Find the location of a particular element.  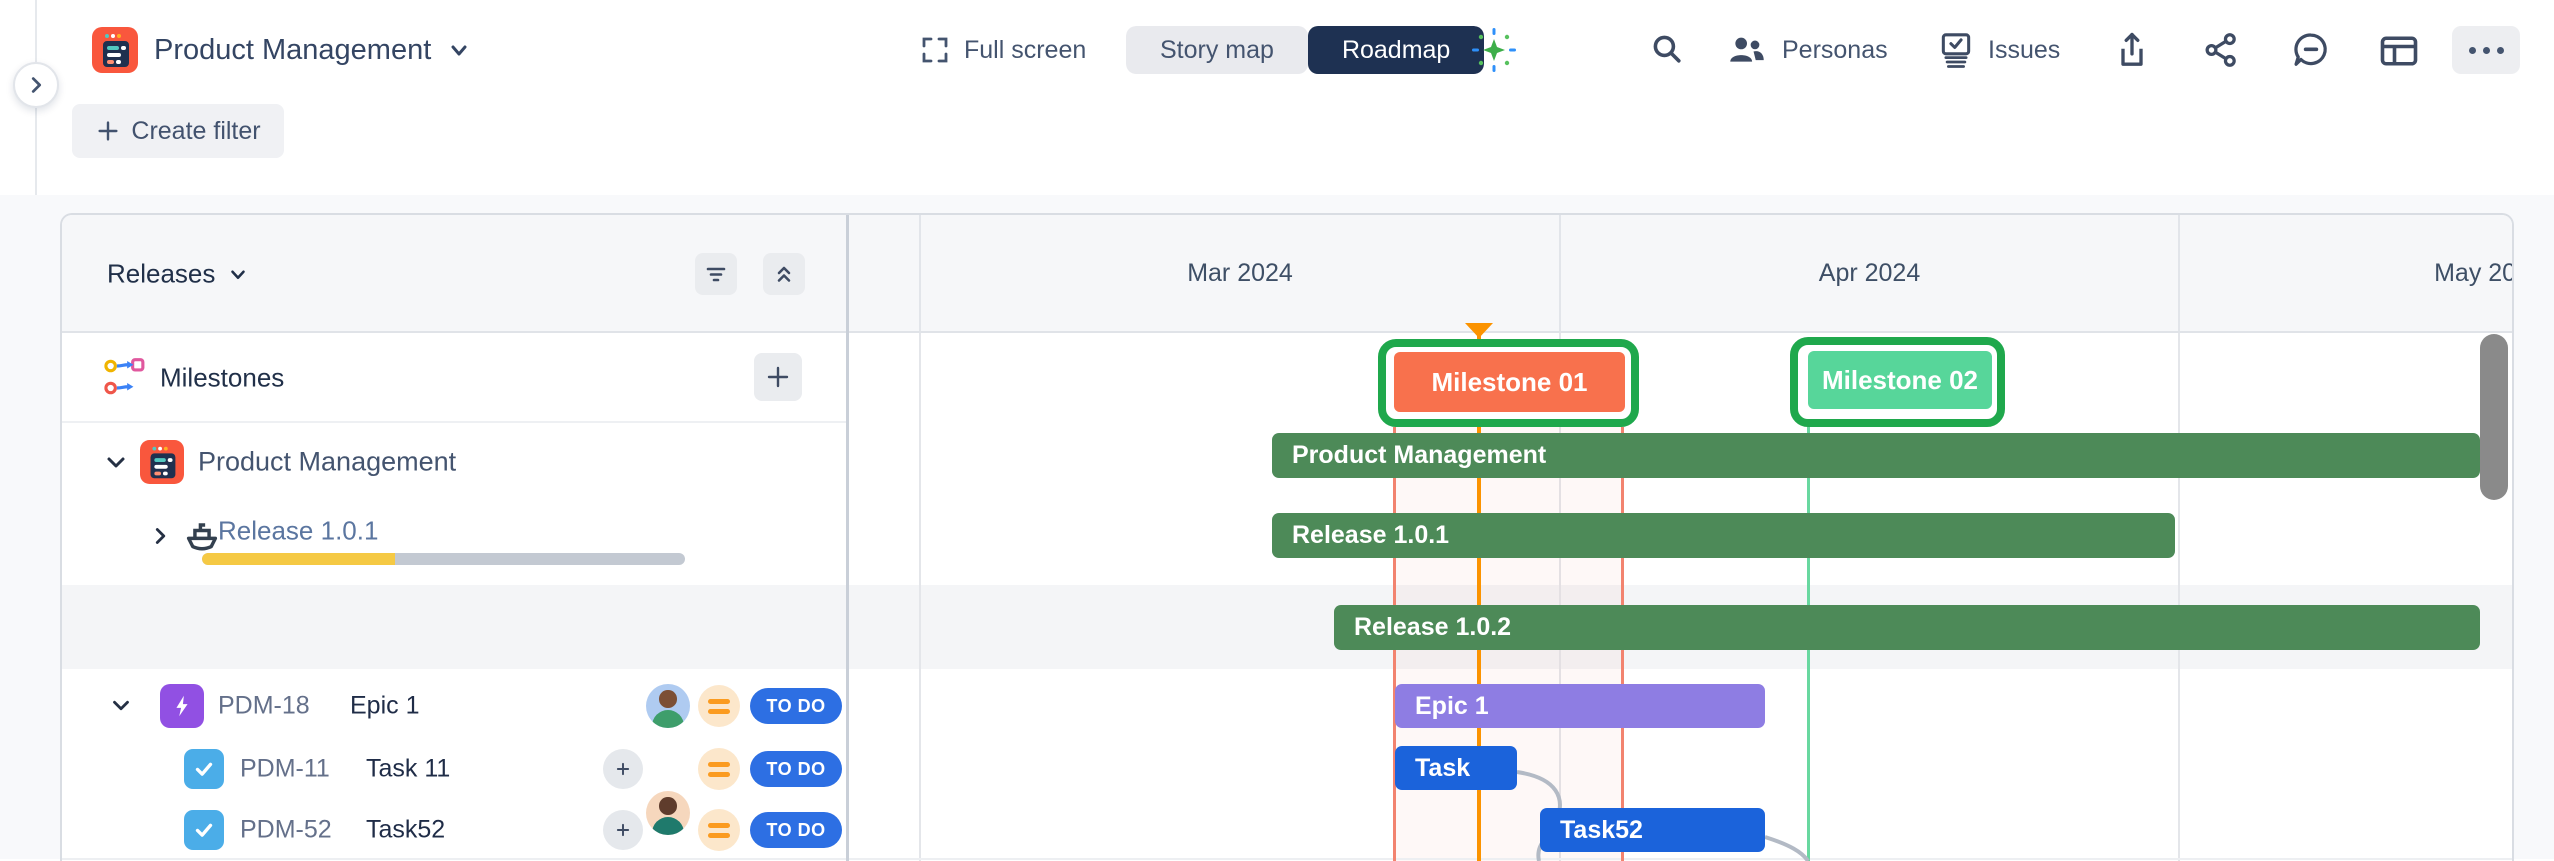

release-101-link: Release 1.0.1 is located at coordinates (298, 530).